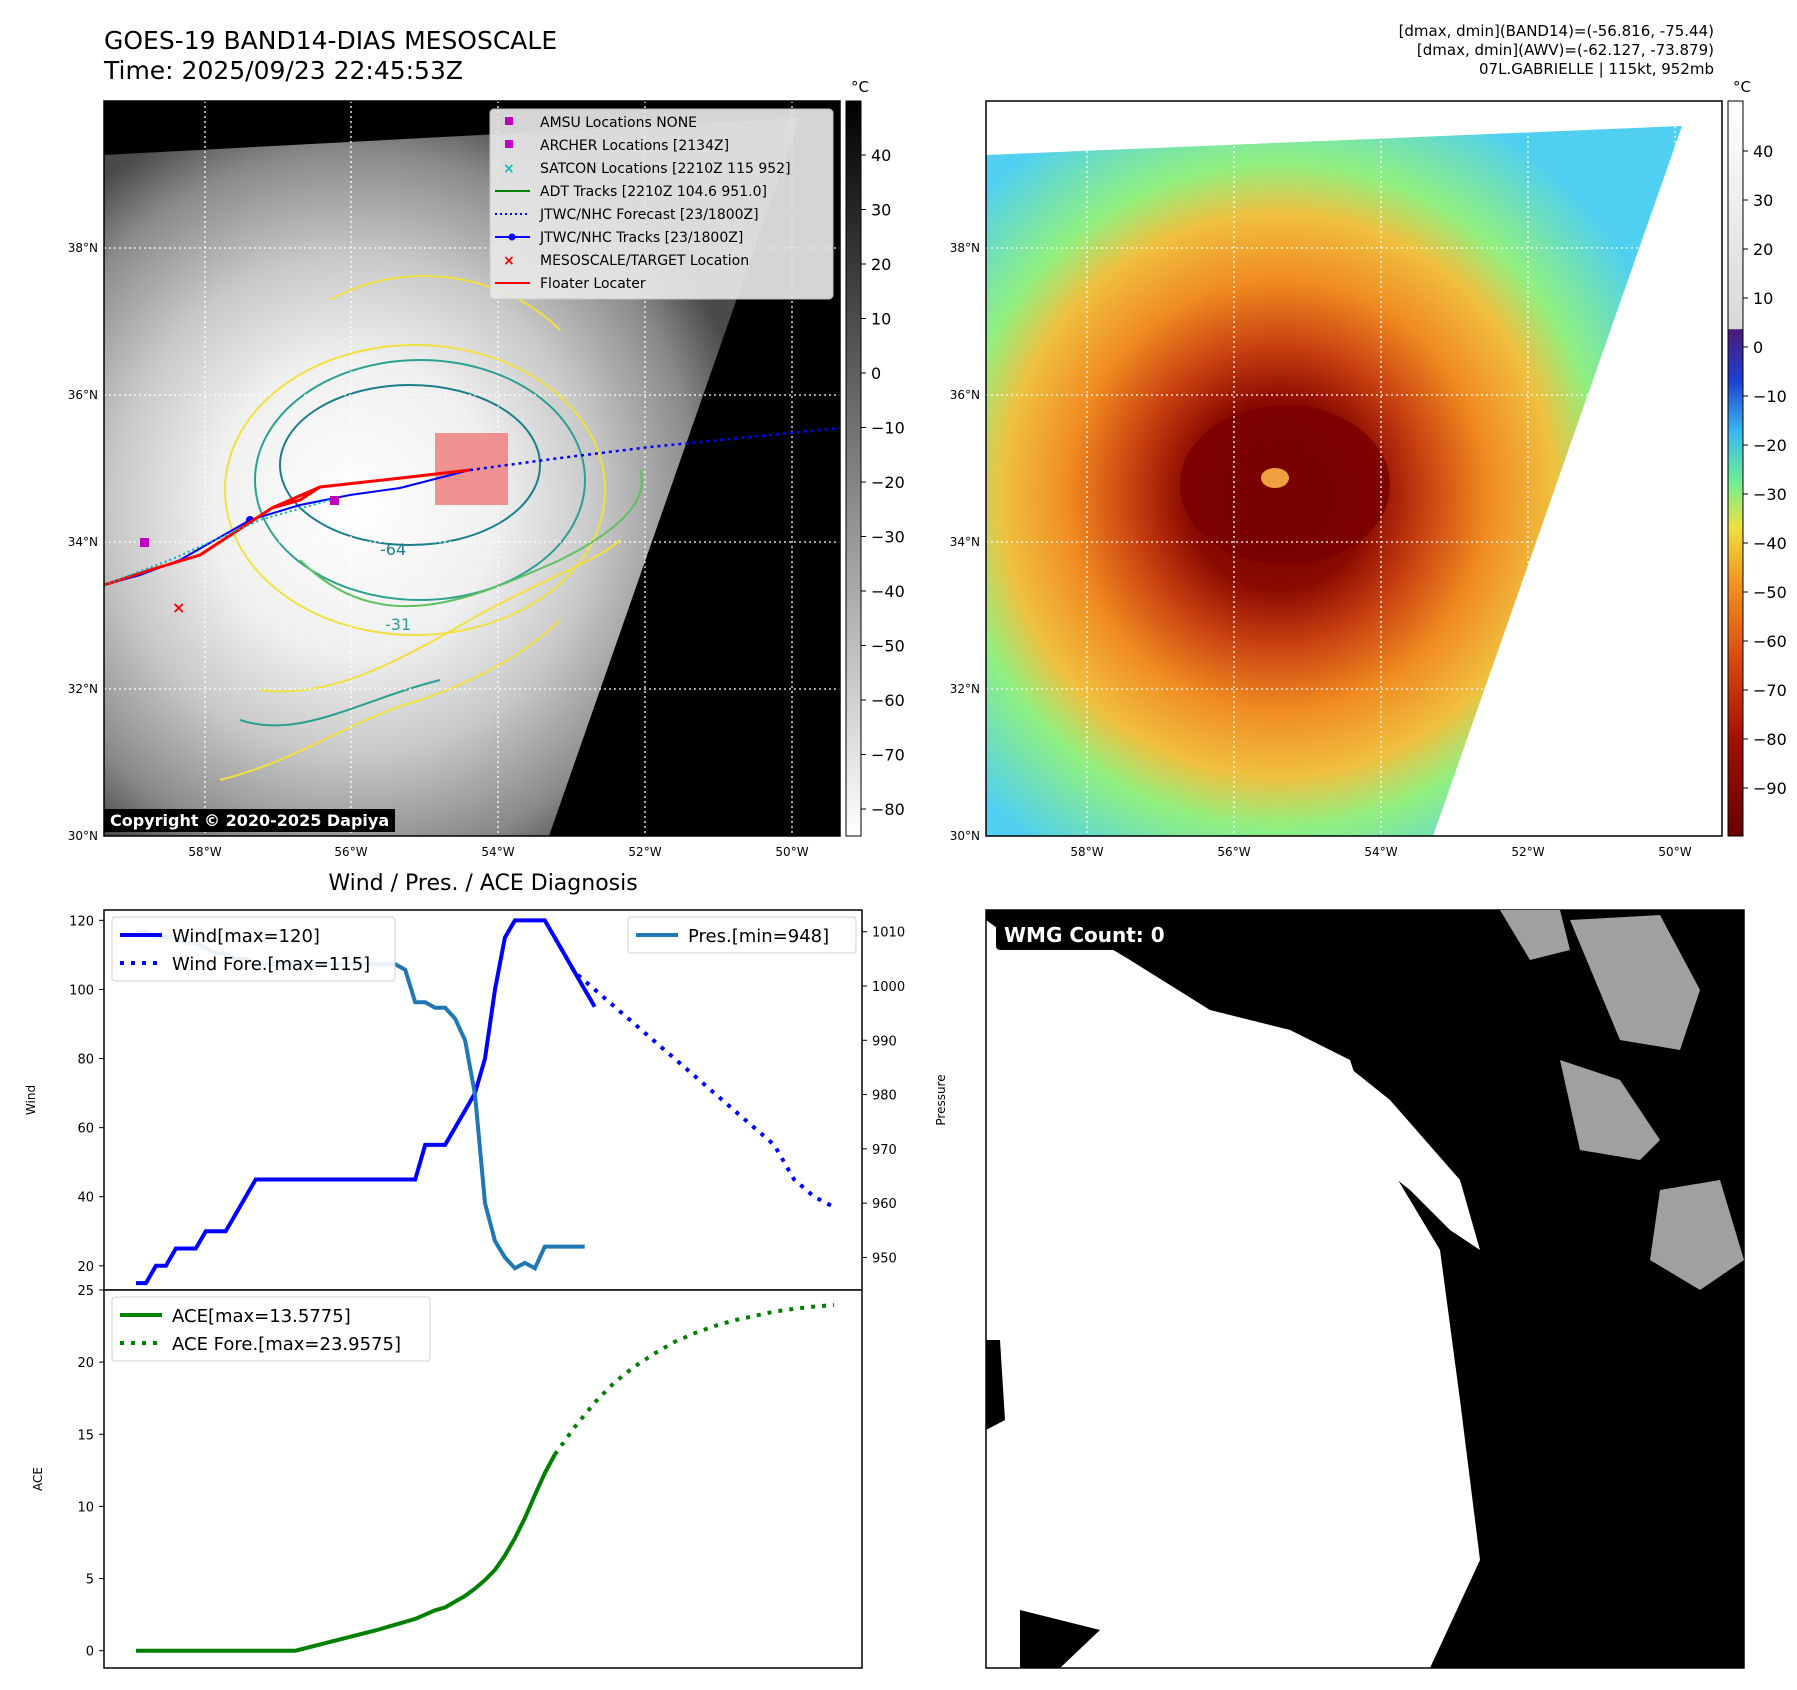 The image size is (1797, 1690). I want to click on legend-label: Floater Locater, so click(593, 284).